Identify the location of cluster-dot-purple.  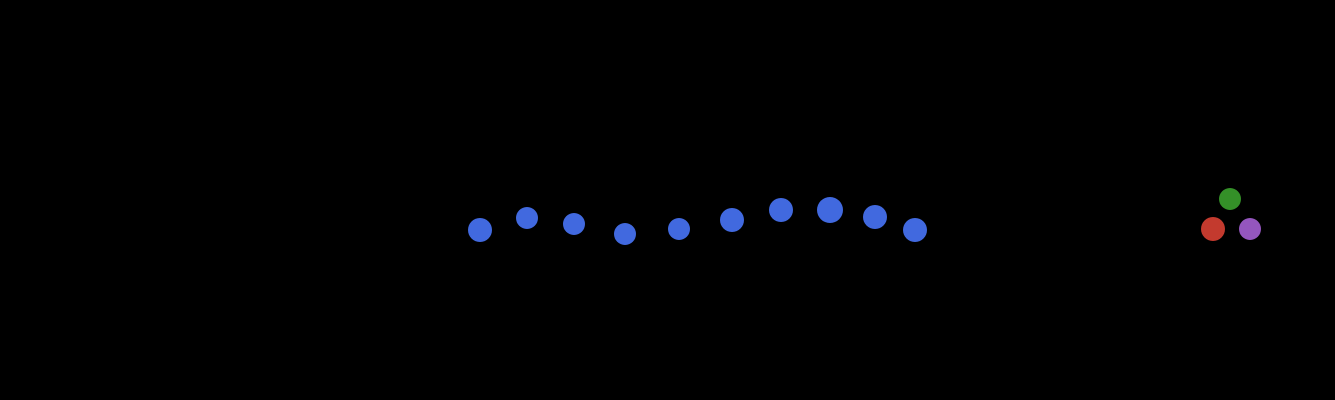
(1250, 229).